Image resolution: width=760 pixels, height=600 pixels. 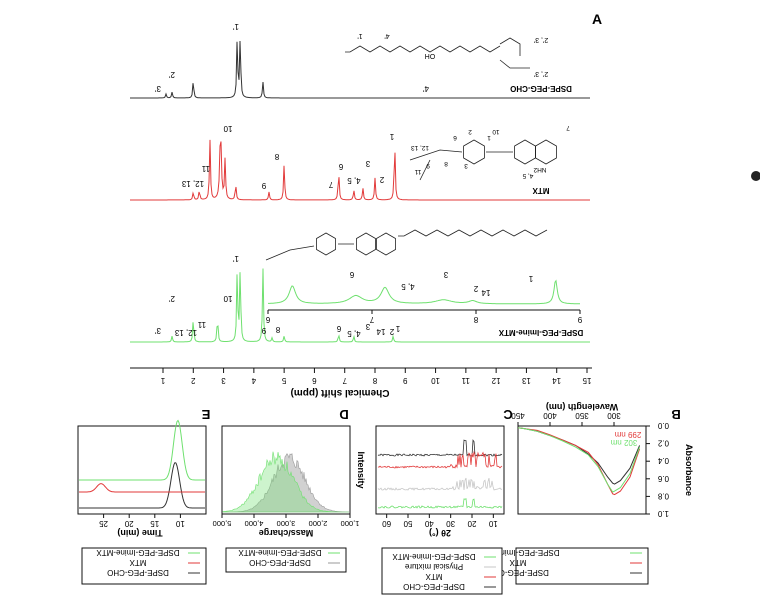 What do you see at coordinates (343, 414) in the screenshot?
I see `panel-d-label: D` at bounding box center [343, 414].